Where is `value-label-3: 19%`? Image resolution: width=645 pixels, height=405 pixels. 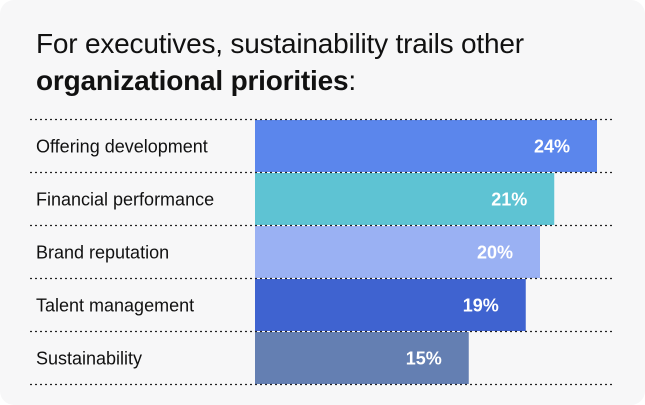 value-label-3: 19% is located at coordinates (481, 306).